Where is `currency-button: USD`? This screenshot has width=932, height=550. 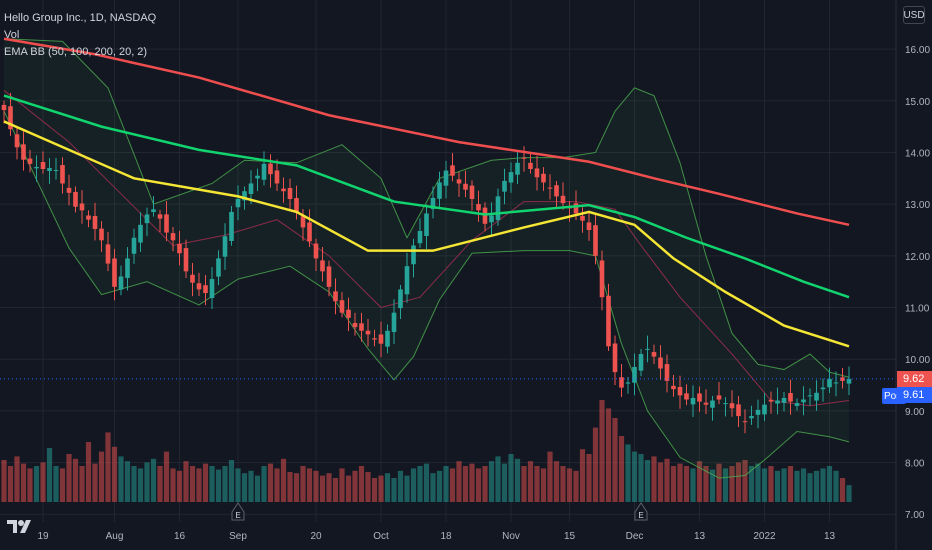
currency-button: USD is located at coordinates (914, 15).